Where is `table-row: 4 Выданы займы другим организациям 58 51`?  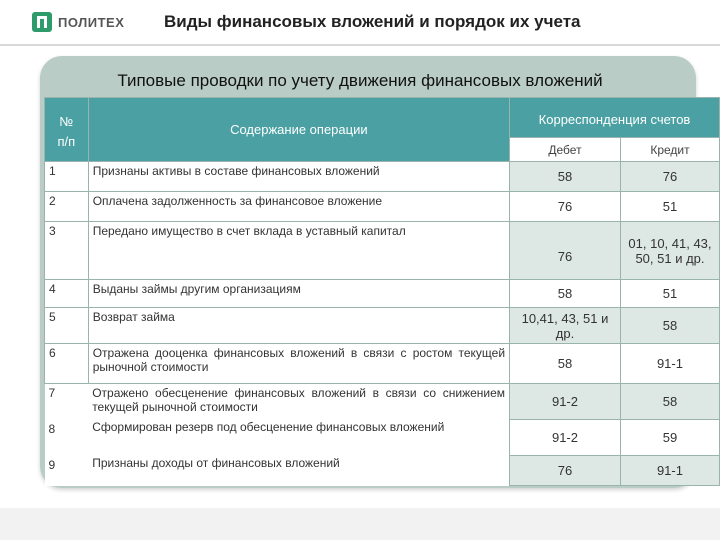
table-row: 4 Выданы займы другим организациям 58 51 is located at coordinates (382, 293).